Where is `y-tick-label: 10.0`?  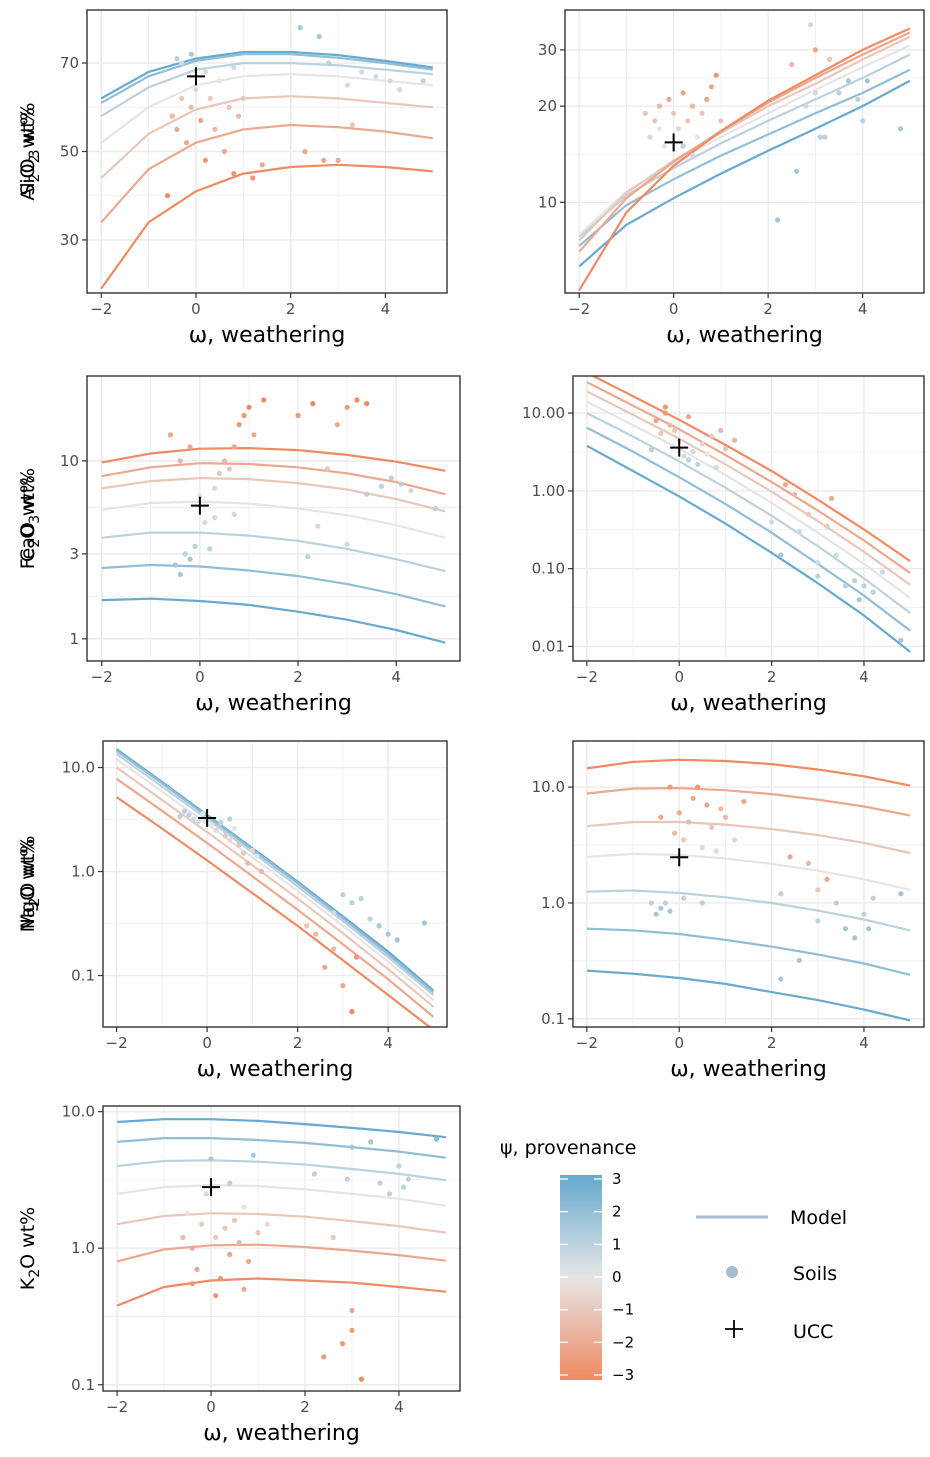 y-tick-label: 10.0 is located at coordinates (78, 768).